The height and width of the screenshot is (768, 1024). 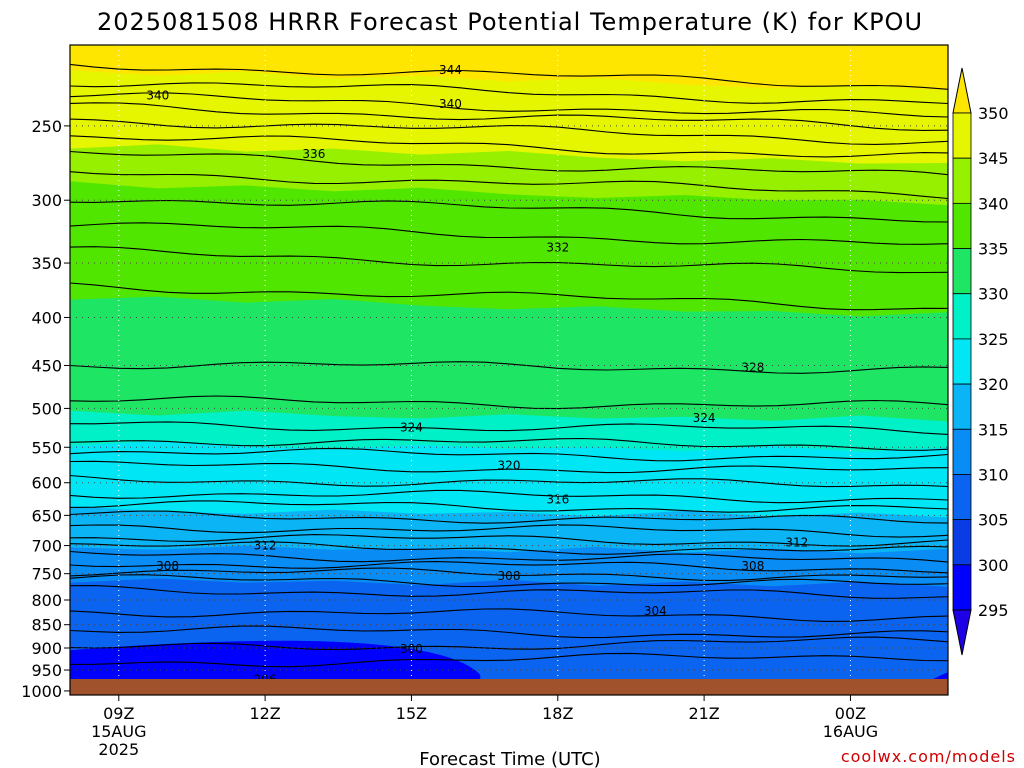 What do you see at coordinates (509, 758) in the screenshot?
I see `x-axis-label: Forecast Time (UTC)` at bounding box center [509, 758].